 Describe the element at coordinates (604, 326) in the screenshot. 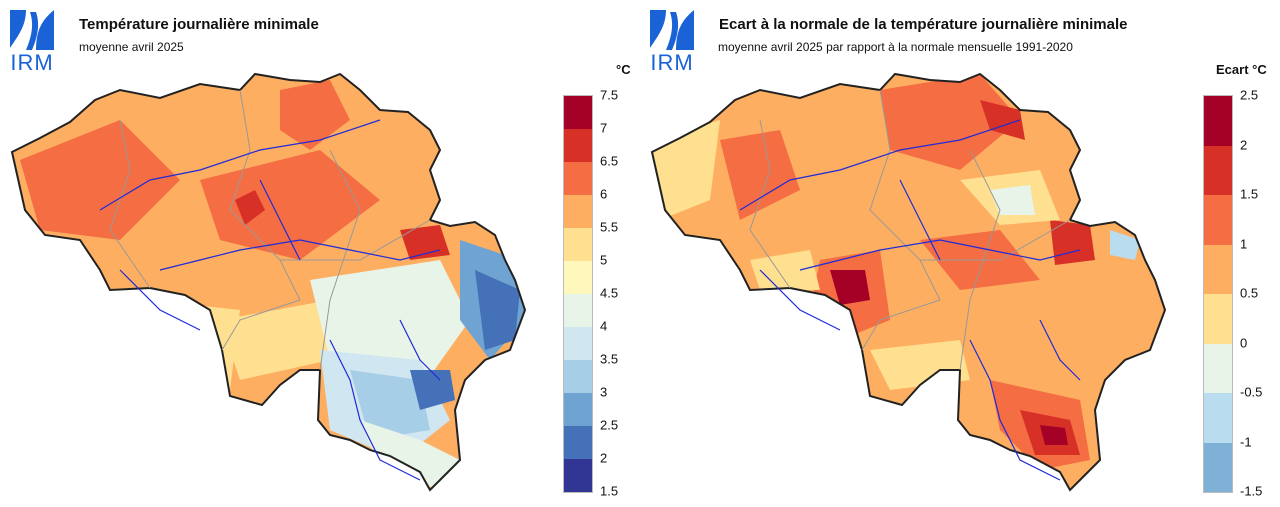

I see `legend-tick-label: 4` at that location.